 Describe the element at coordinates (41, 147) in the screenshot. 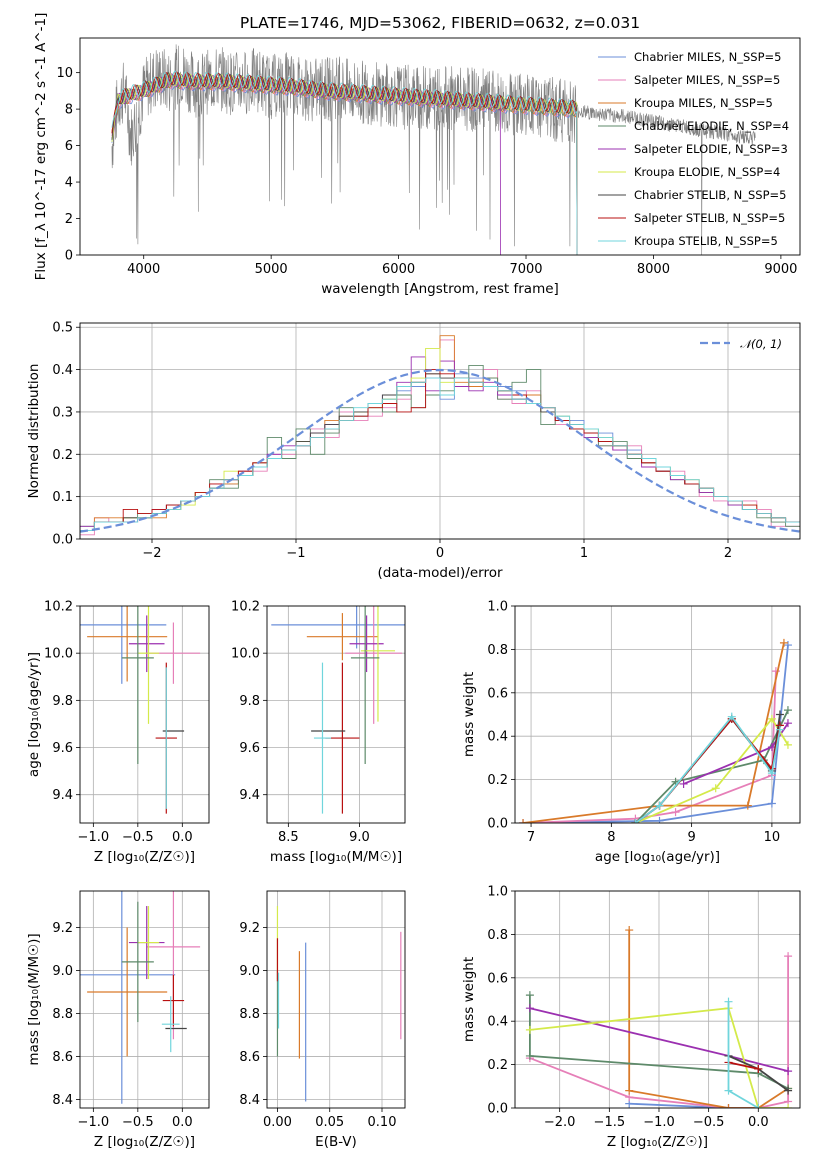

I see `y-axis-label: Flux [f_λ 10^-17 erg cm^-2 s^-1 A^-1]` at that location.